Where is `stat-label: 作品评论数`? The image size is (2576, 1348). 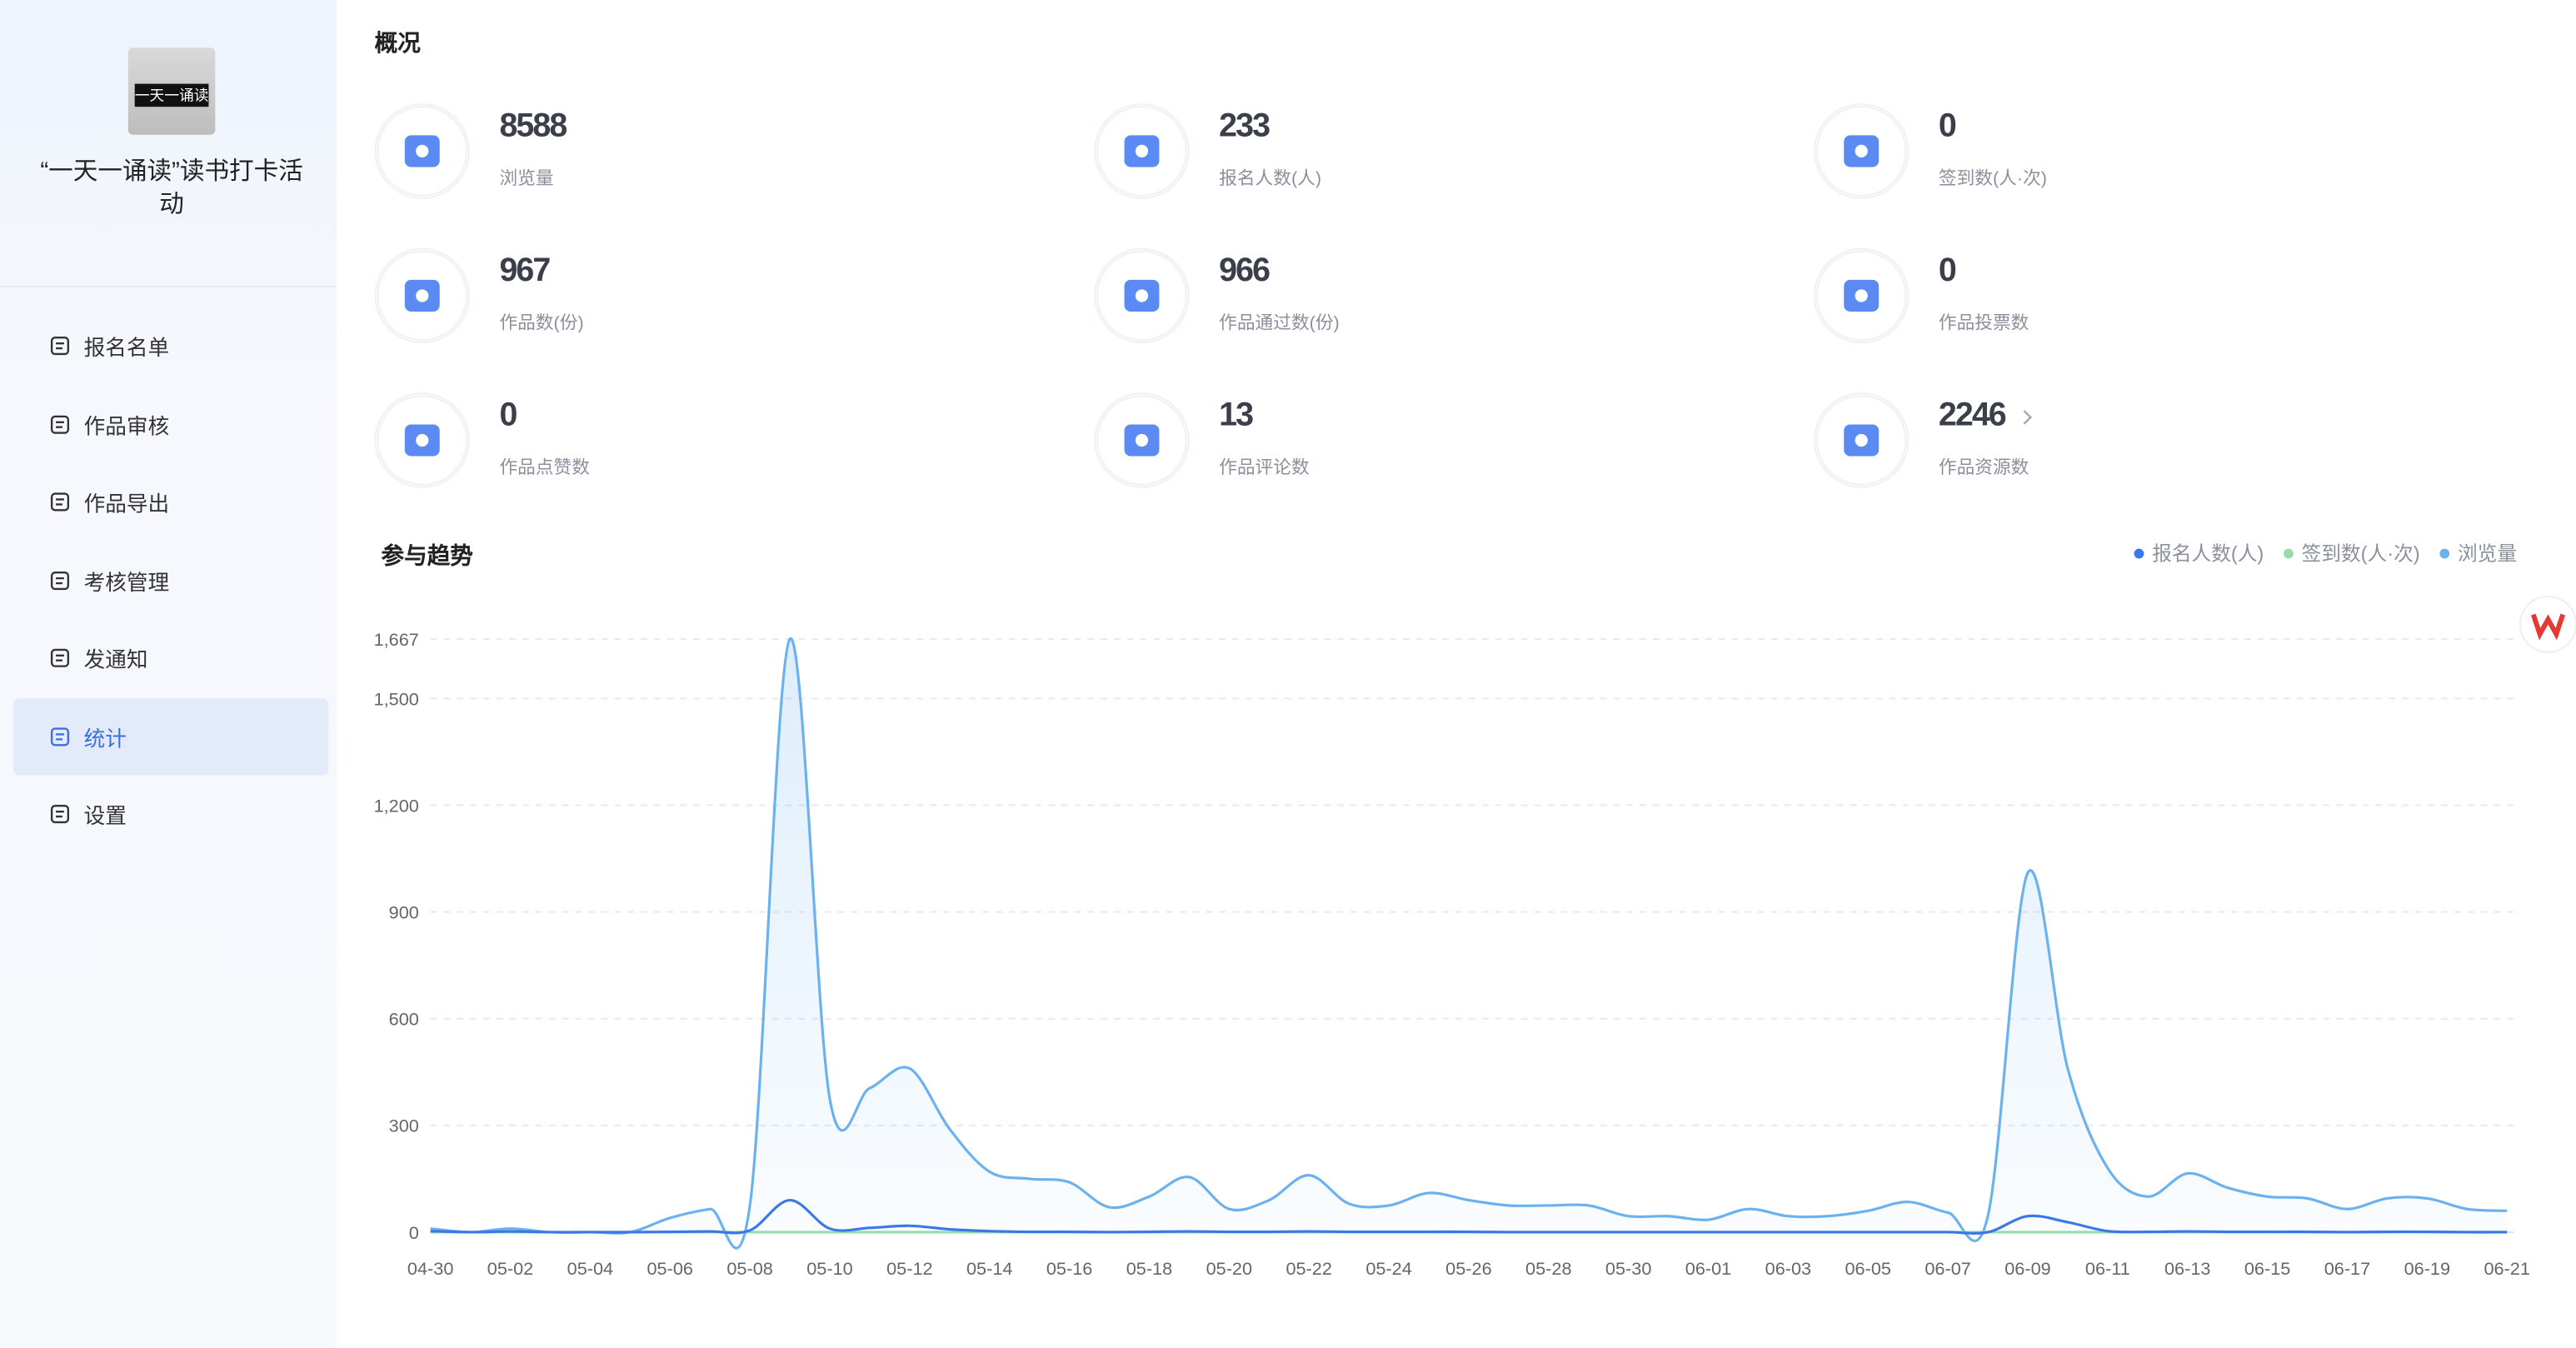
stat-label: 作品评论数 is located at coordinates (1264, 468).